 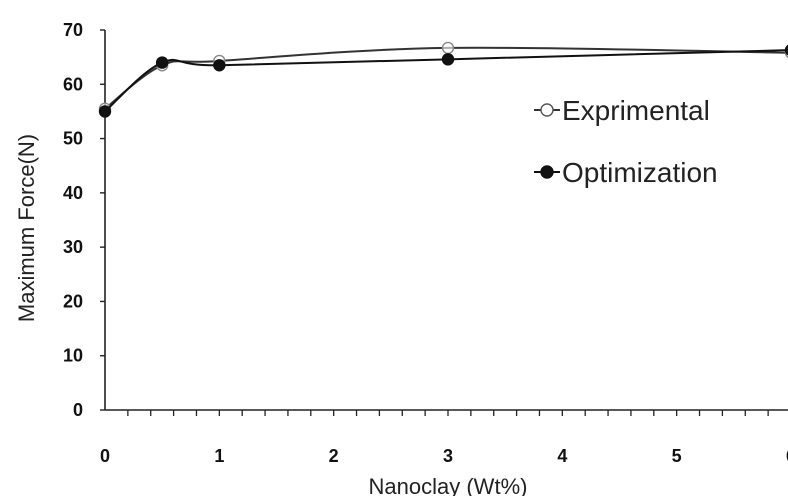 What do you see at coordinates (73, 30) in the screenshot?
I see `y-tick-label: 70` at bounding box center [73, 30].